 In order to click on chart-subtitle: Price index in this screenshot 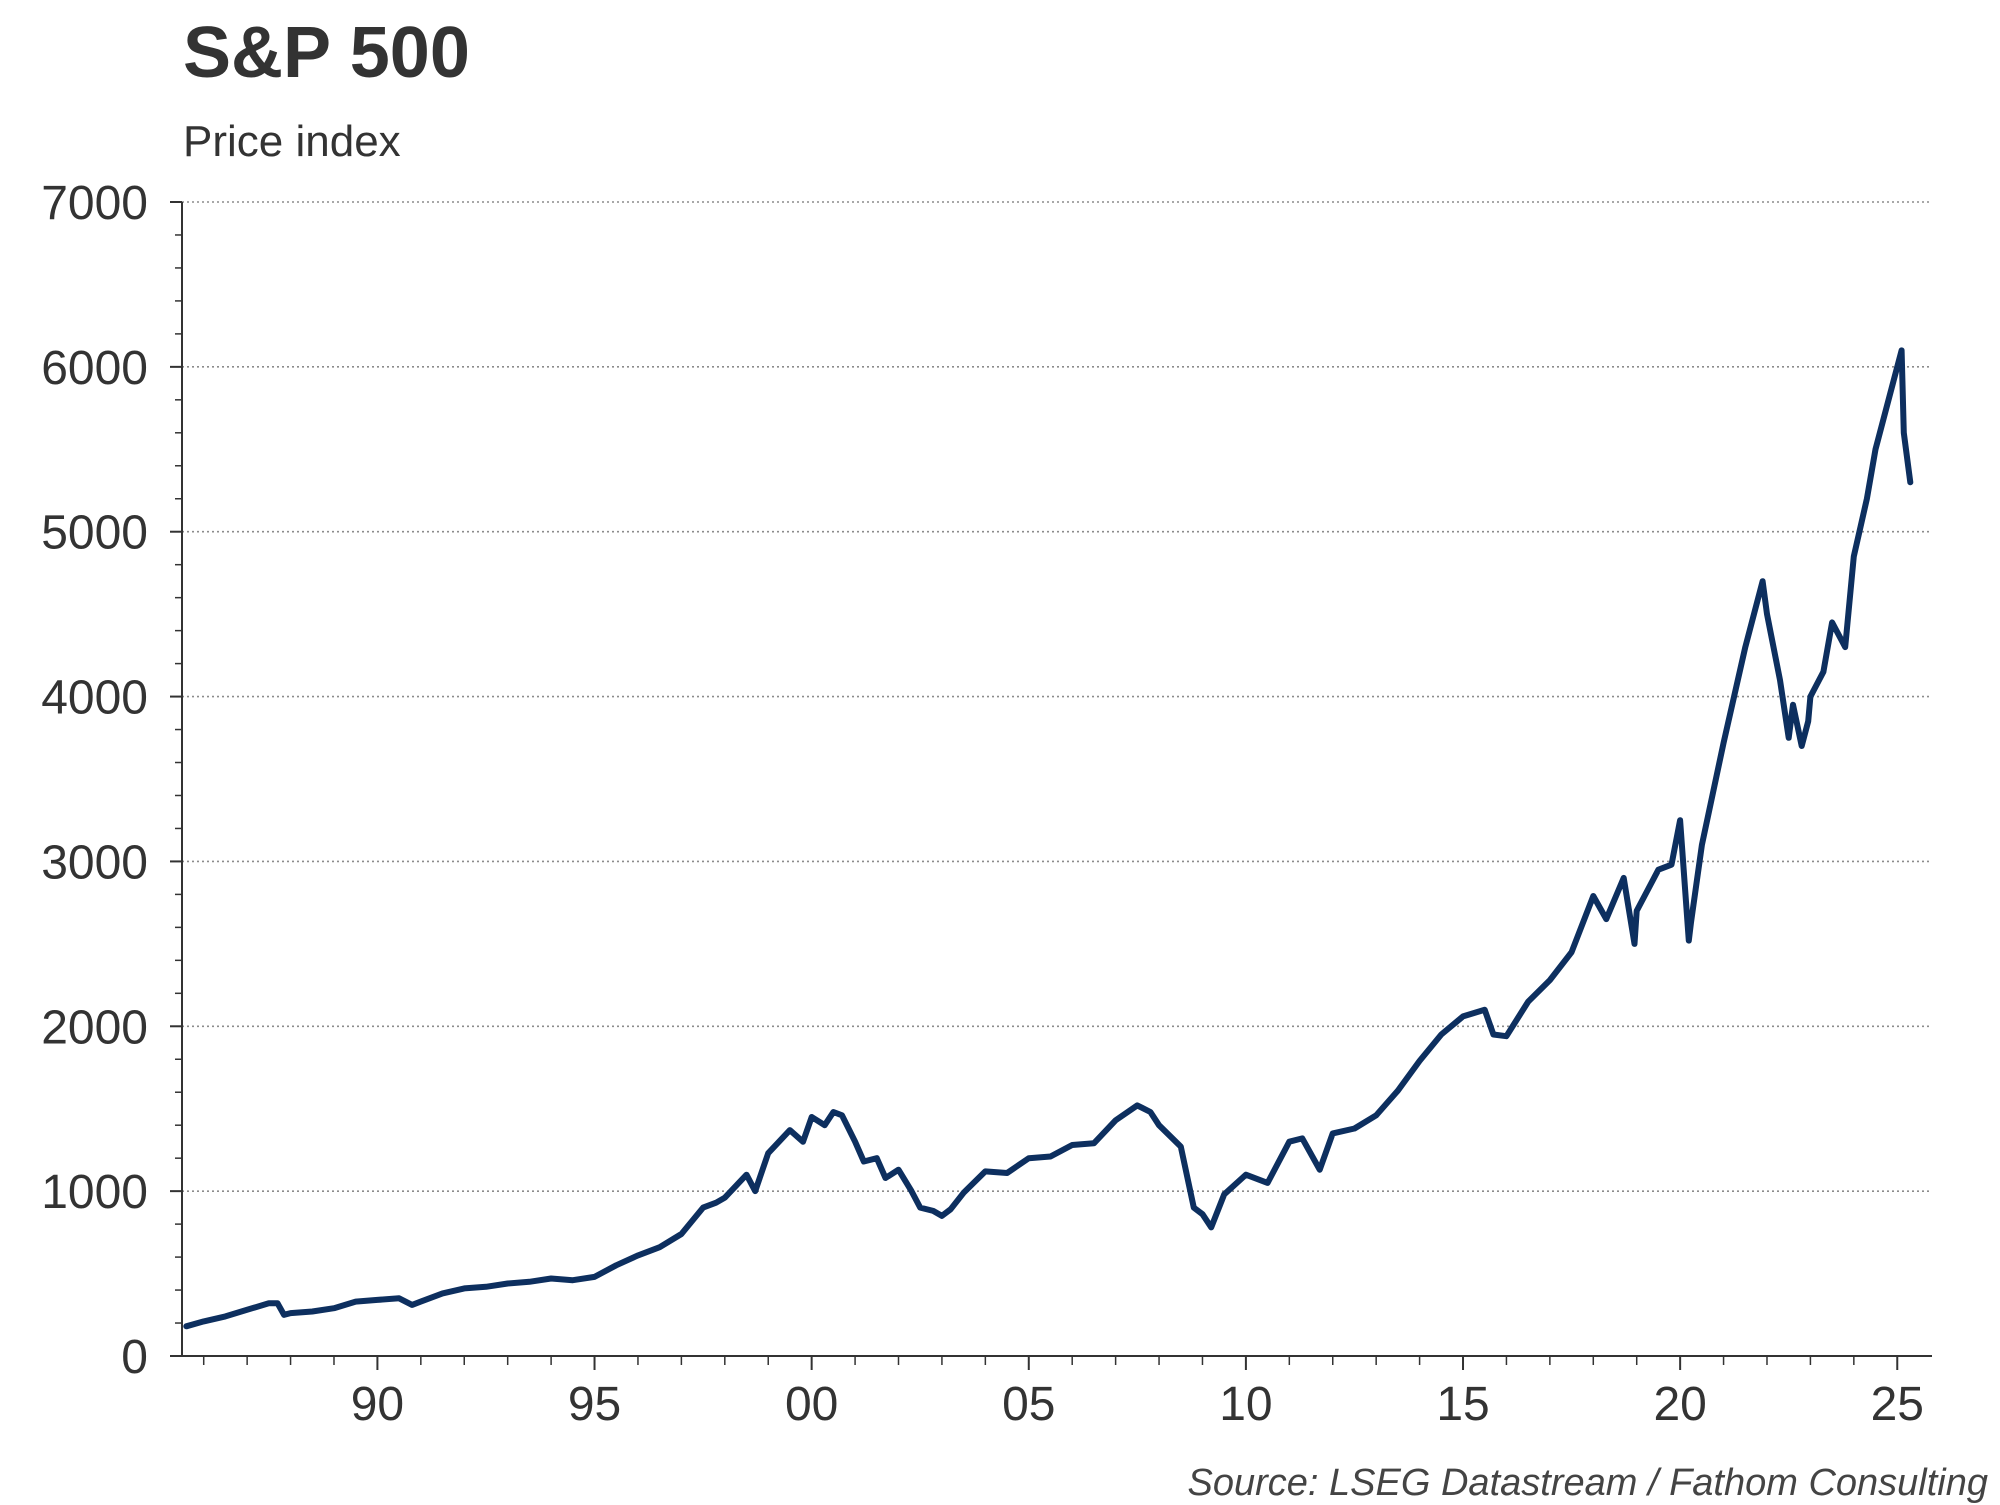, I will do `click(292, 141)`.